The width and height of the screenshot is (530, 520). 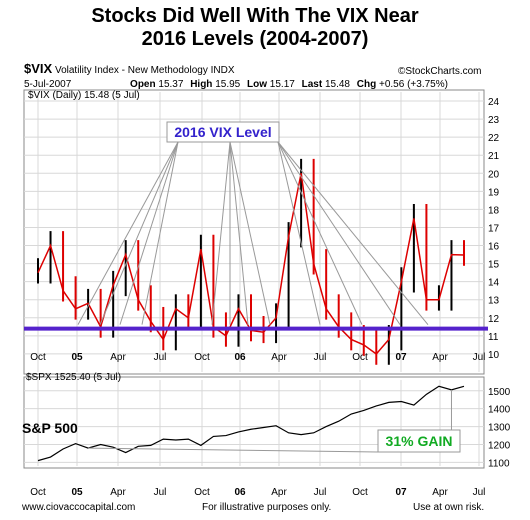 I want to click on vix-y-tick-label: 17, so click(x=494, y=228).